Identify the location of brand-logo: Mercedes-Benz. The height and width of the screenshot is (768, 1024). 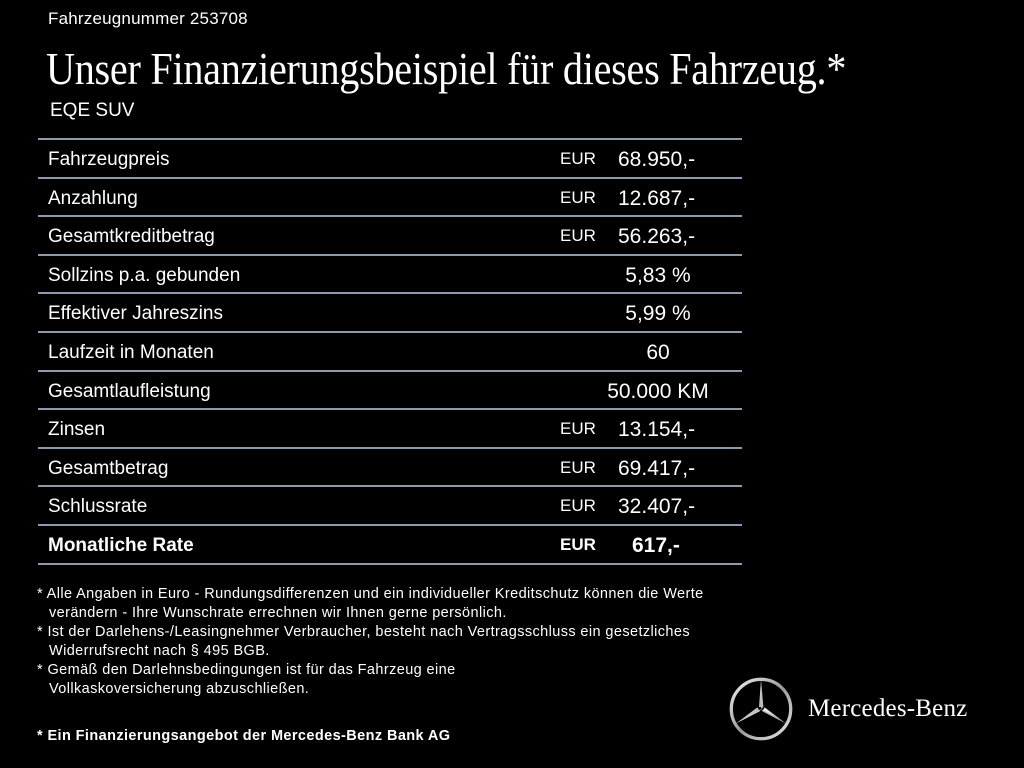
(847, 709).